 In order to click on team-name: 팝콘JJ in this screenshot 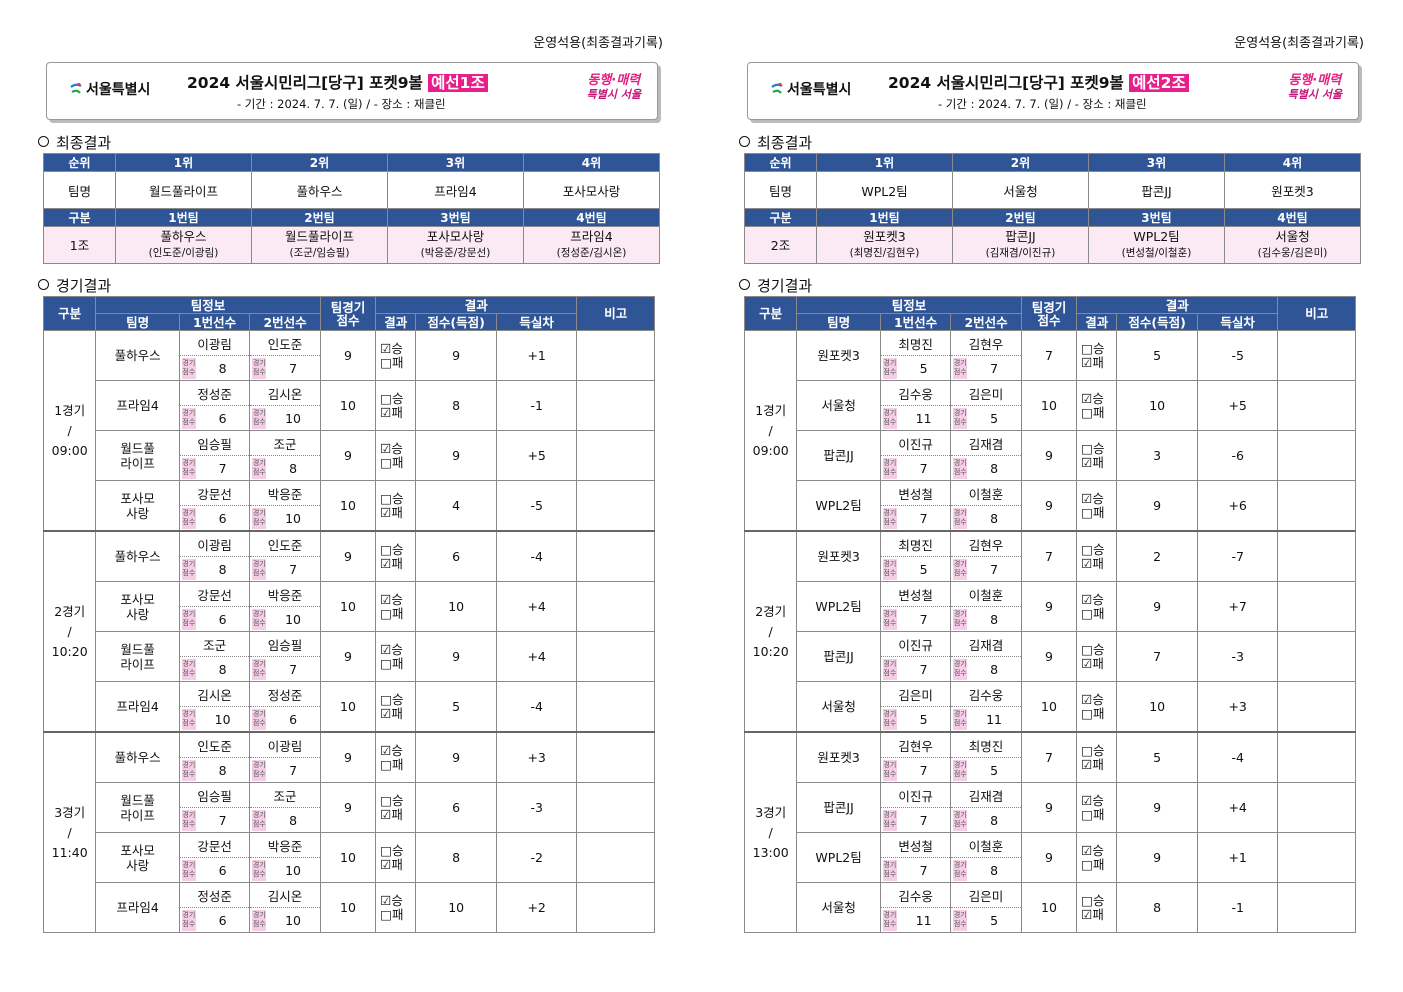, I will do `click(838, 656)`.